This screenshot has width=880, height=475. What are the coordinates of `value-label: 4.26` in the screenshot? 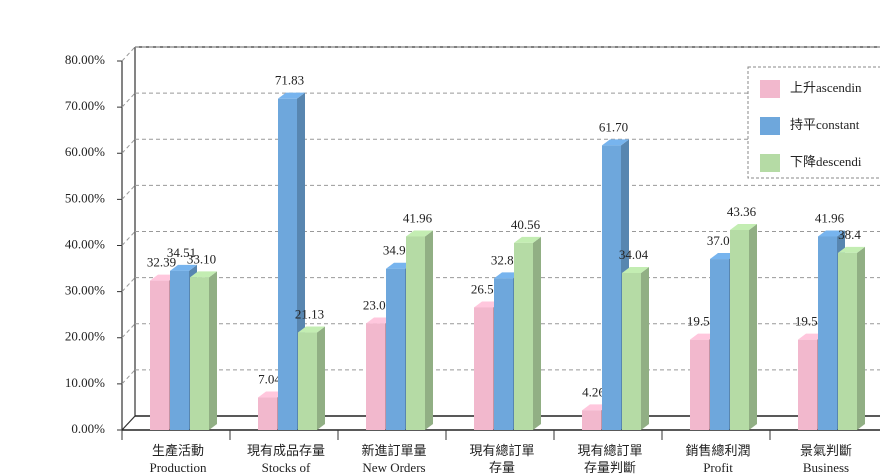 It's located at (593, 391).